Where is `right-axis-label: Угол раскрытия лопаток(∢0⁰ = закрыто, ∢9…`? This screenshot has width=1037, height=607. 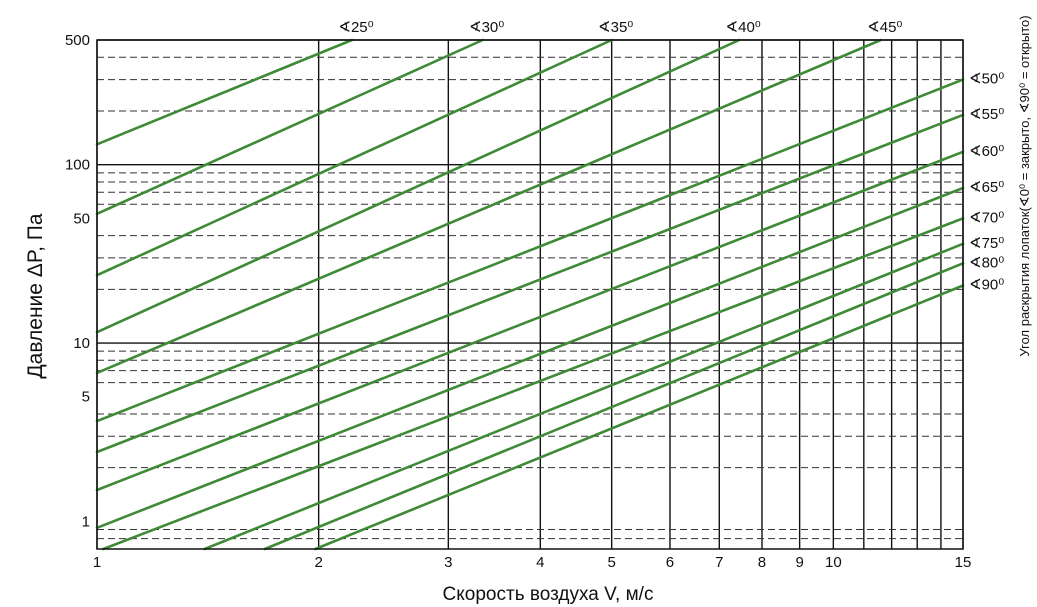
right-axis-label: Угол раскрытия лопаток(∢0⁰ = закрыто, ∢9… is located at coordinates (1024, 185).